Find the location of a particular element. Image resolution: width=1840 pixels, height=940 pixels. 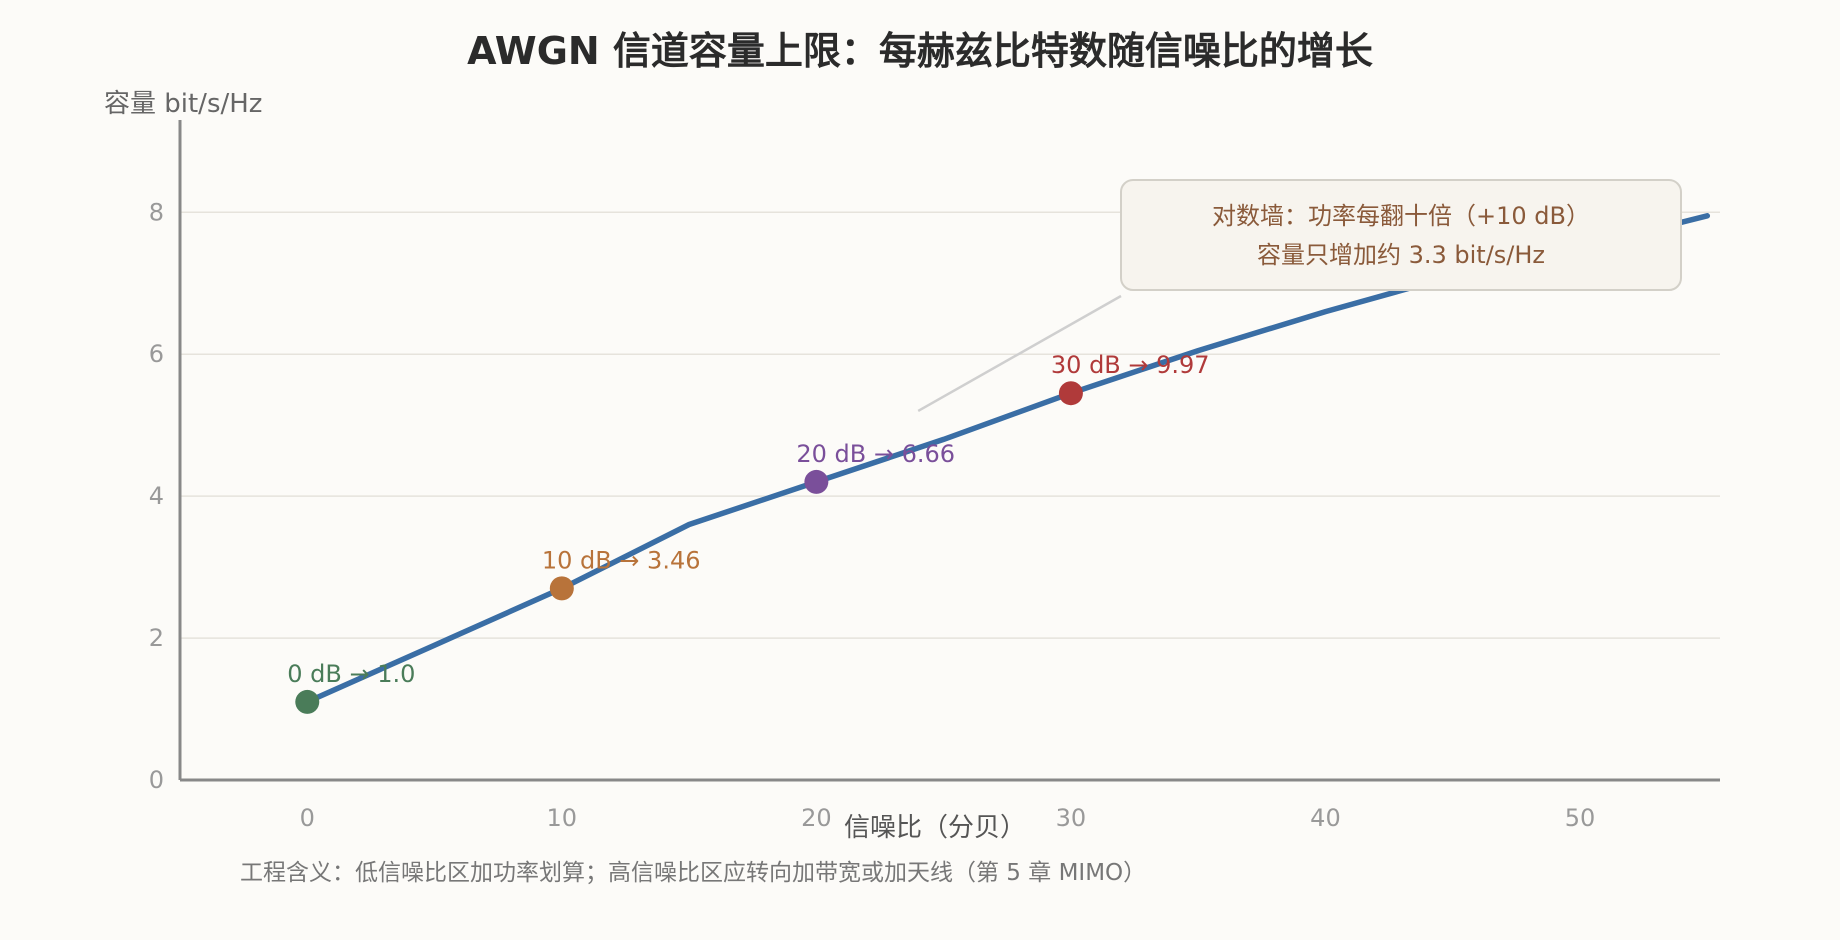

x-tick-labels: 0 10 20 30 40 50 is located at coordinates (948, 818).